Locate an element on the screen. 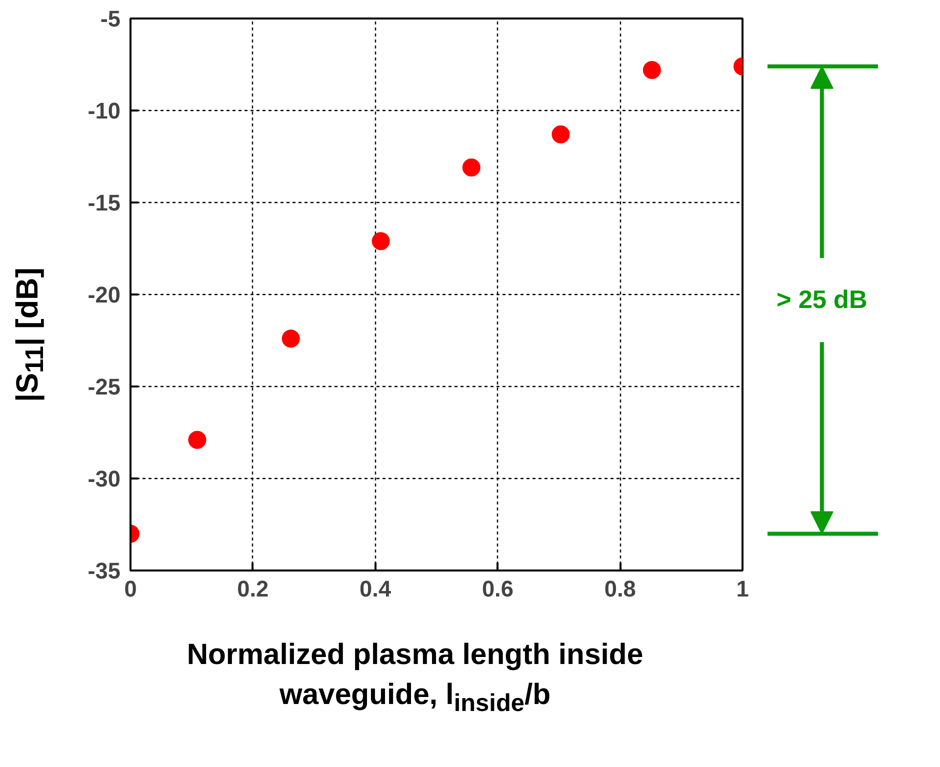  x-tick-label: 0 is located at coordinates (130, 589).